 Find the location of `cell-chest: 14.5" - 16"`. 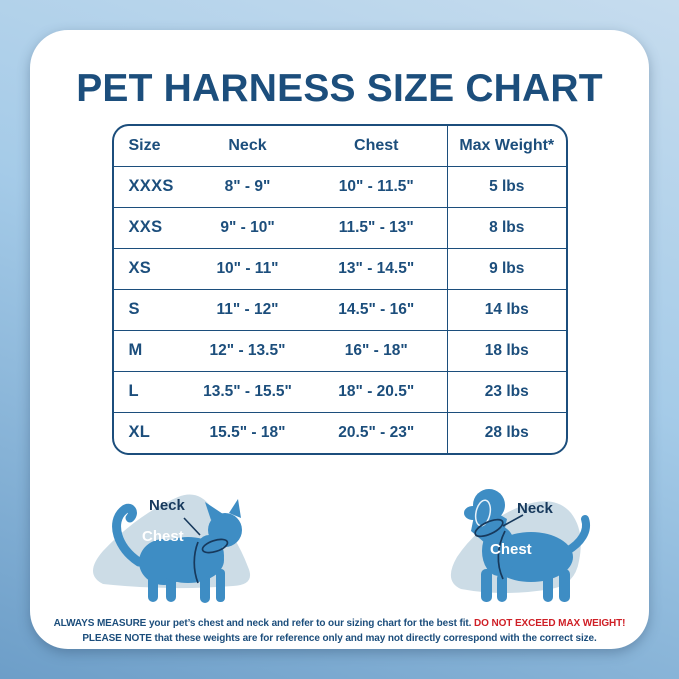

cell-chest: 14.5" - 16" is located at coordinates (376, 309).